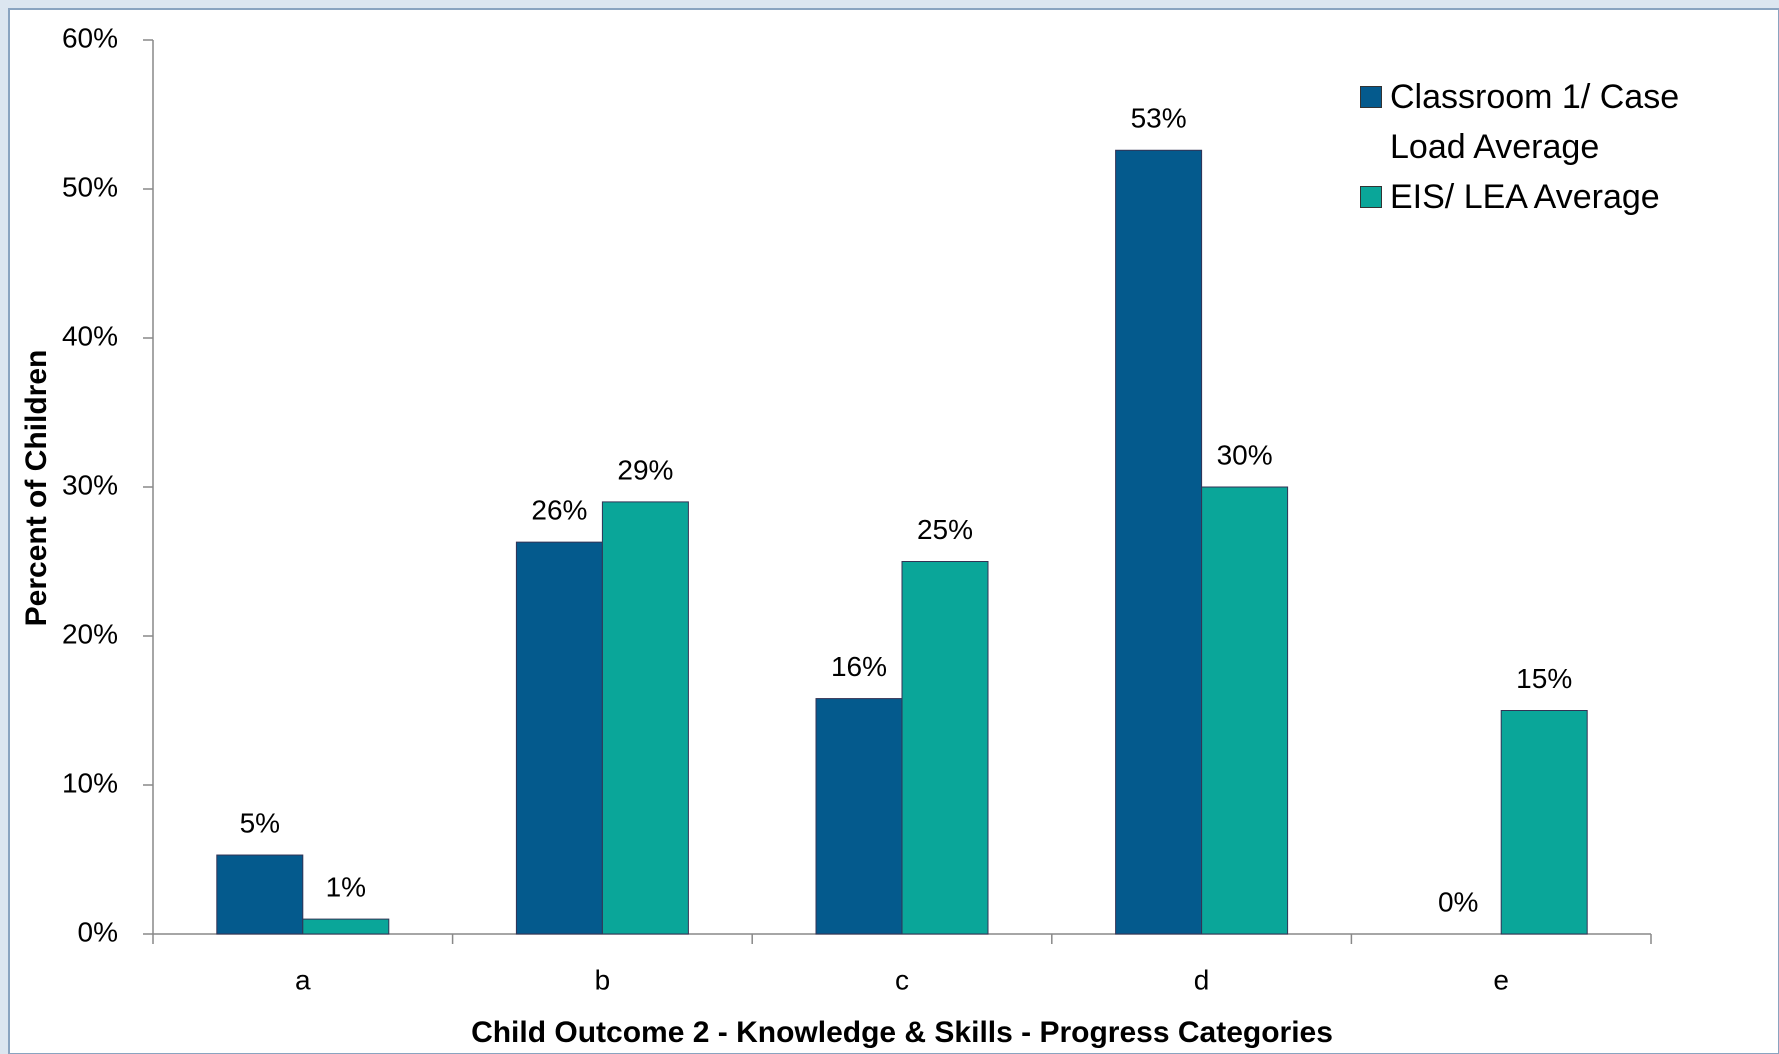 This screenshot has height=1054, width=1779. Describe the element at coordinates (1525, 197) in the screenshot. I see `legend-label: EIS/ LEA Average` at that location.